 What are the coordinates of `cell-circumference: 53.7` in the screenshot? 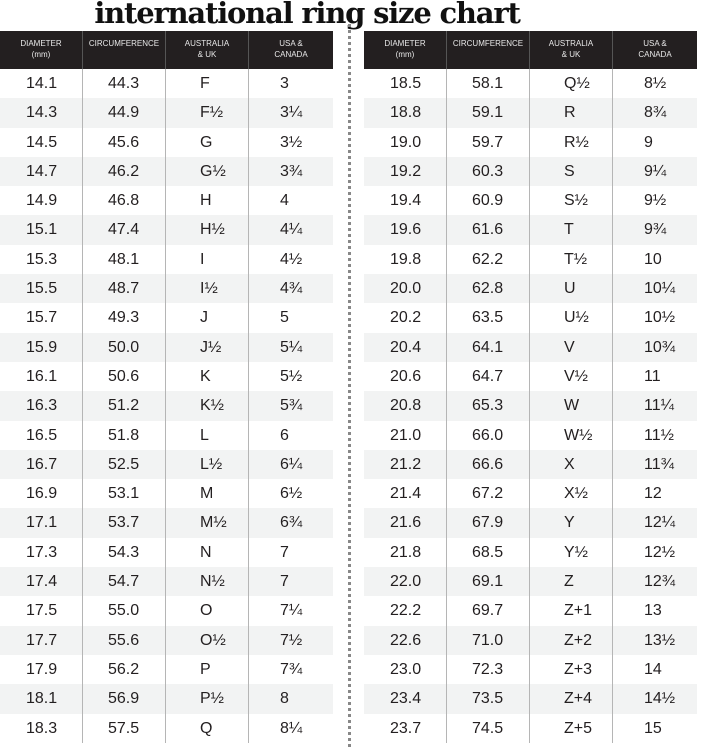 It's located at (124, 523).